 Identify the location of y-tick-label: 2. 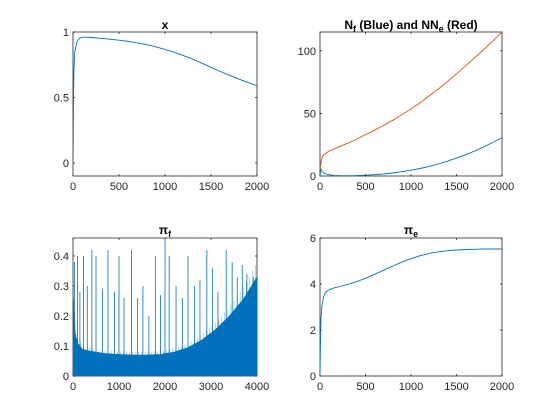
(313, 331).